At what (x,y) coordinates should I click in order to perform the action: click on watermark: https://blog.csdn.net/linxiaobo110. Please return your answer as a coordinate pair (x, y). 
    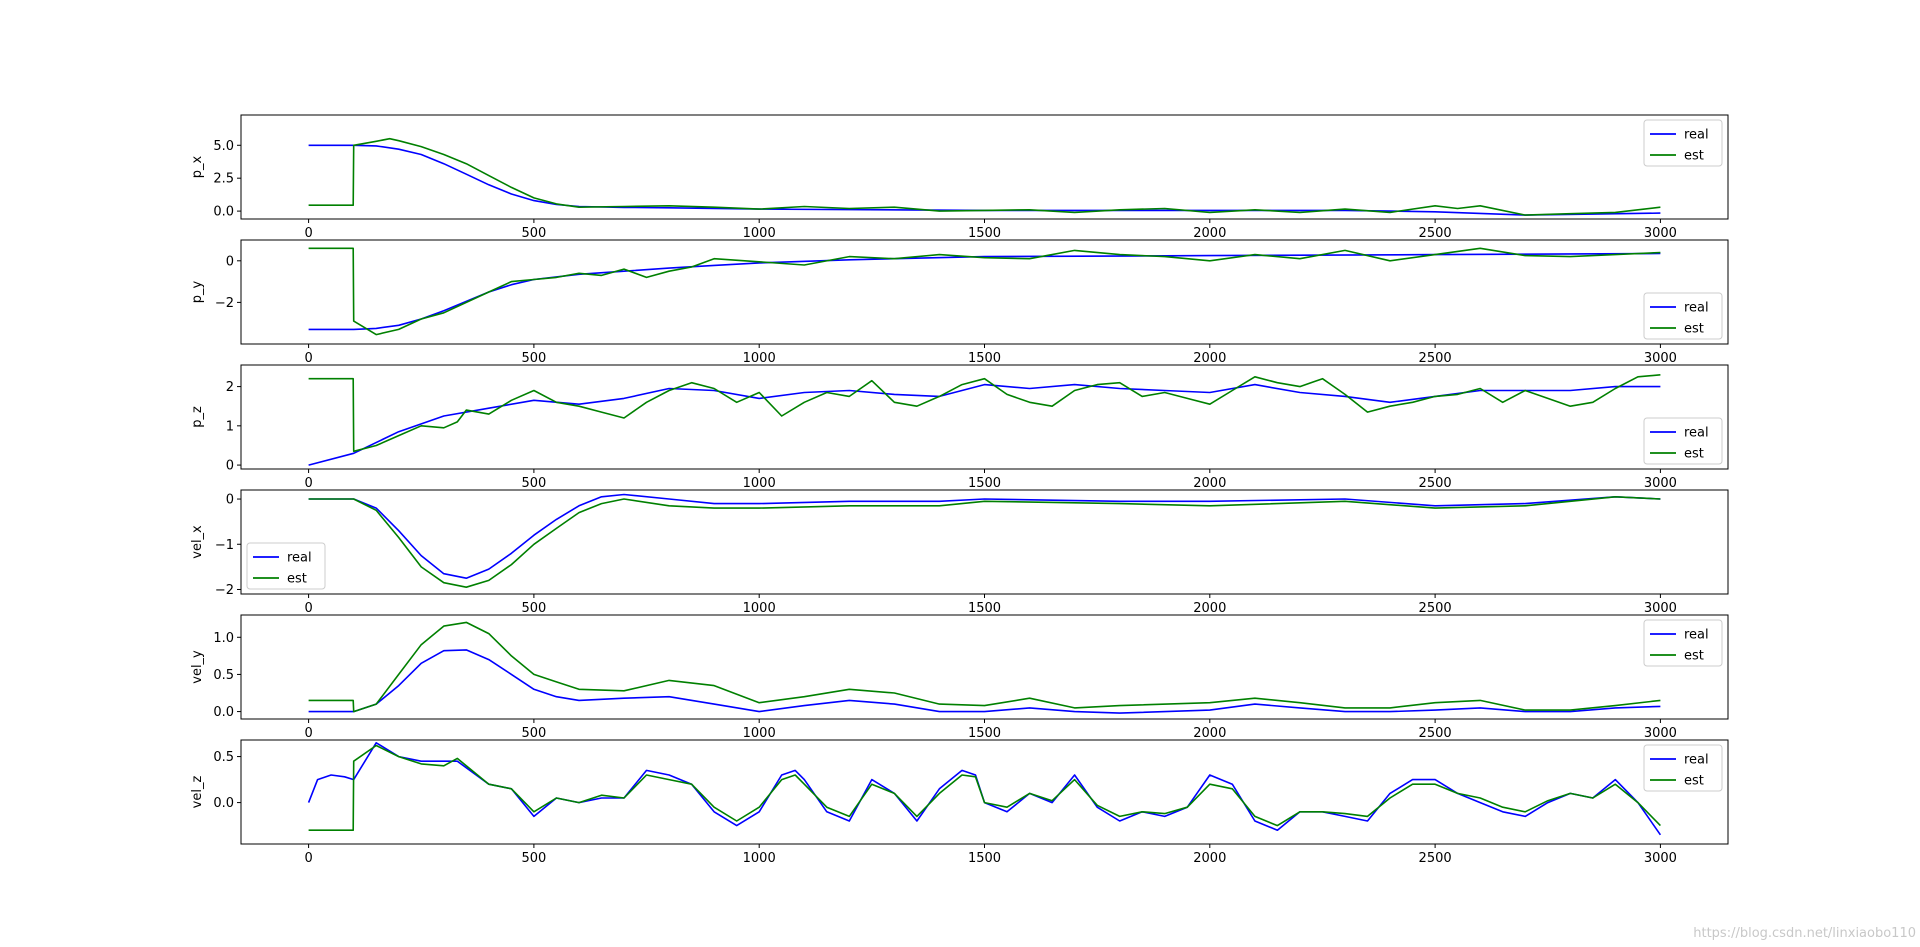
    Looking at the image, I should click on (1804, 933).